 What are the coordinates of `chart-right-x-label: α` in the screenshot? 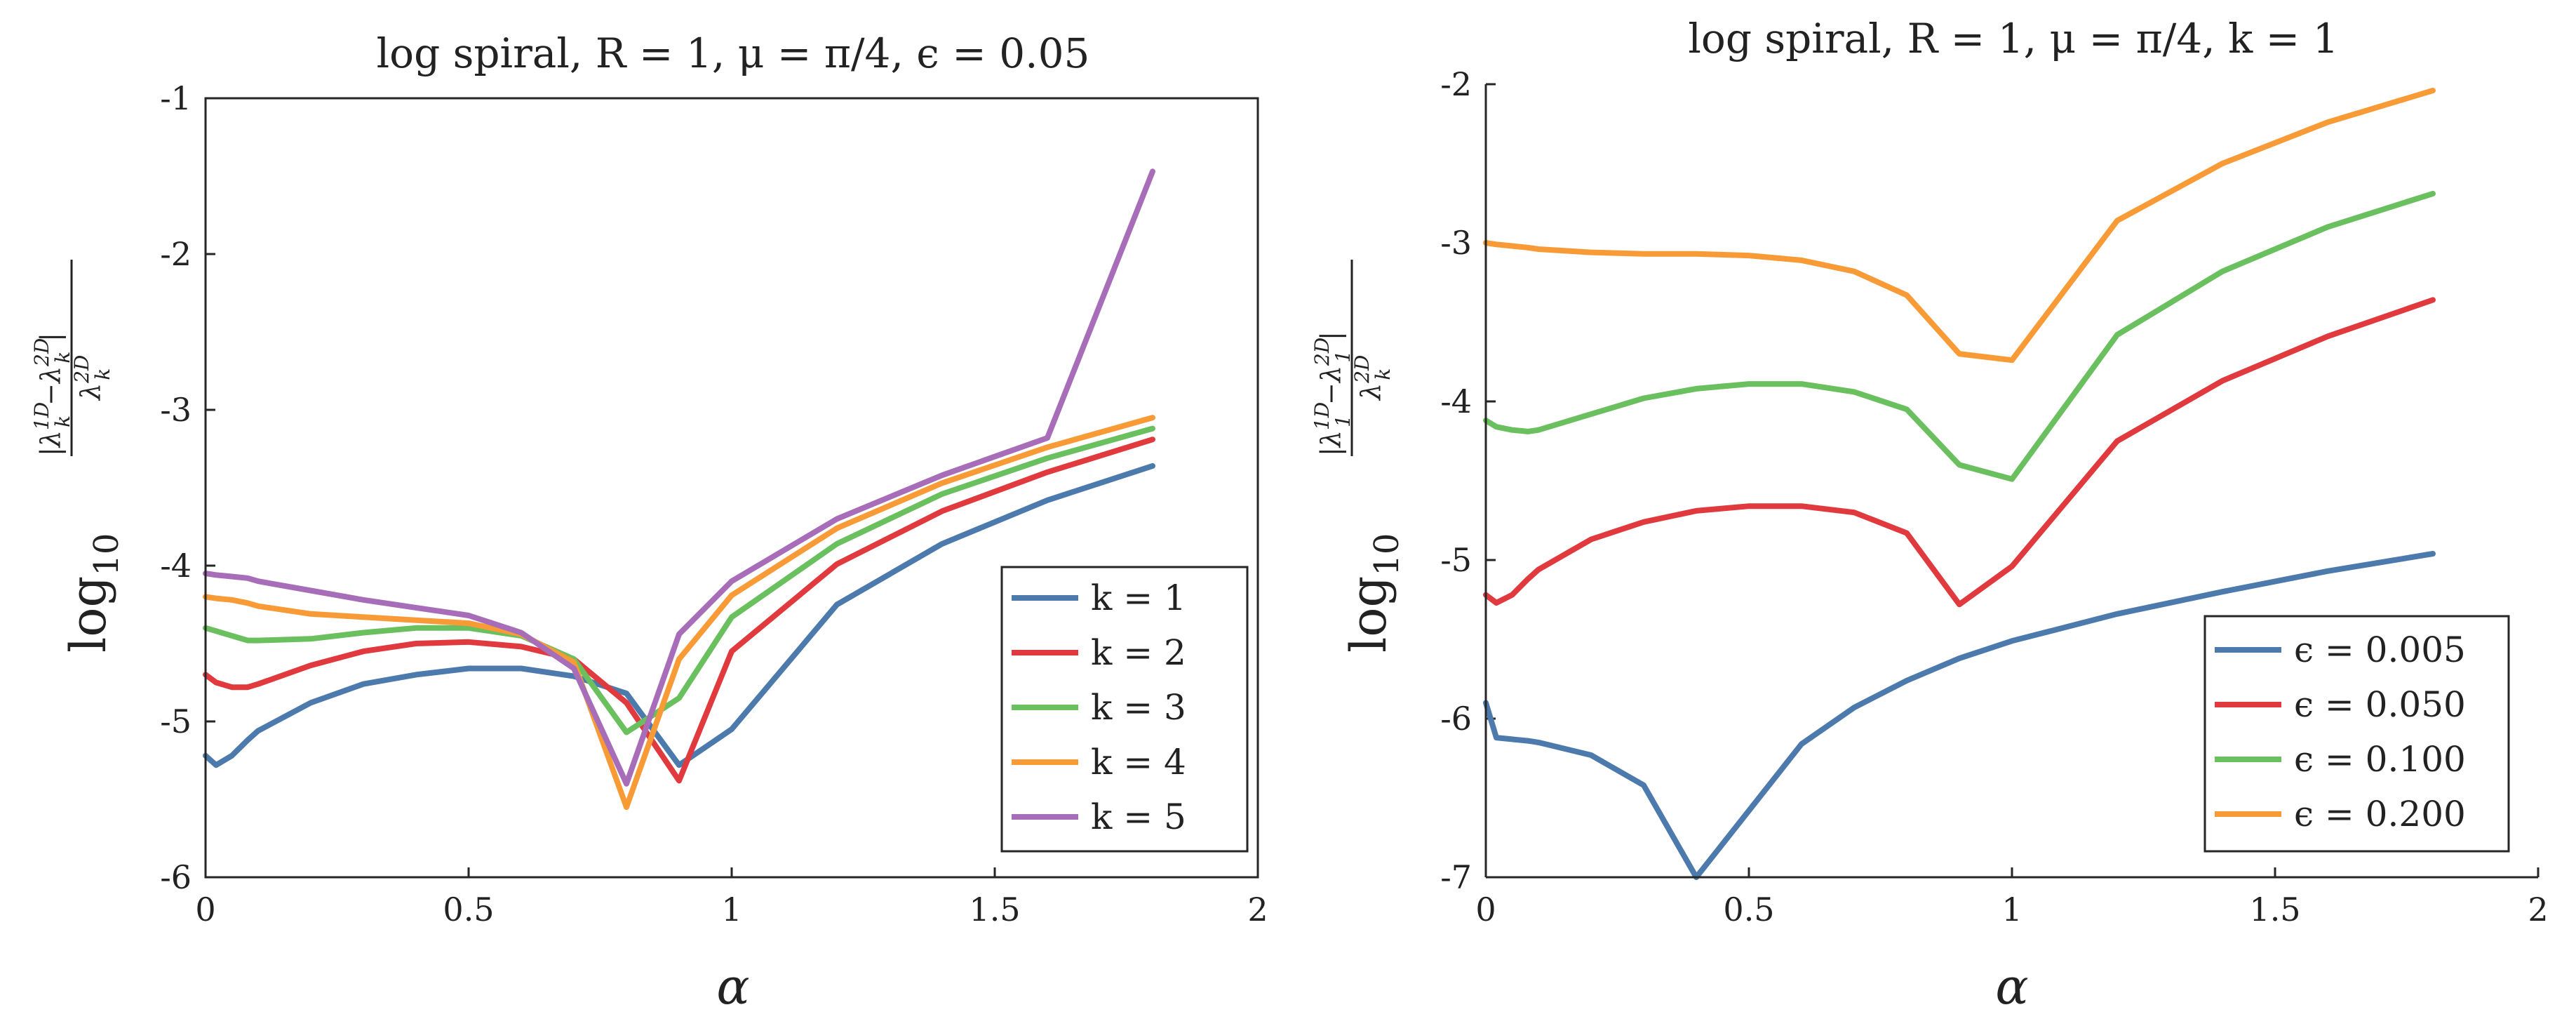 It's located at (2011, 987).